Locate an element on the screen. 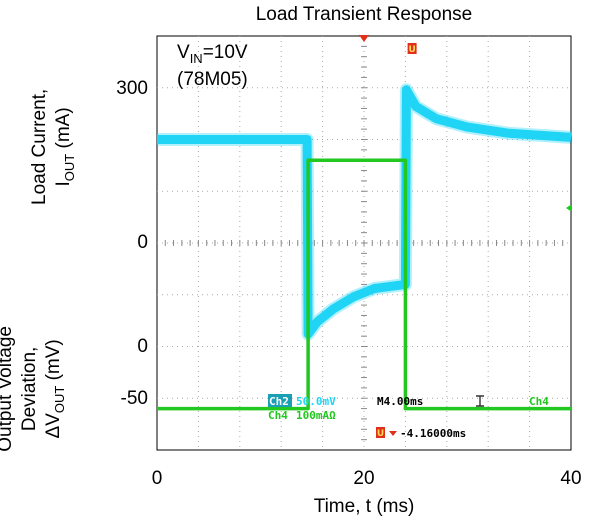 Image resolution: width=596 pixels, height=527 pixels. offset-marker-box is located at coordinates (380, 432).